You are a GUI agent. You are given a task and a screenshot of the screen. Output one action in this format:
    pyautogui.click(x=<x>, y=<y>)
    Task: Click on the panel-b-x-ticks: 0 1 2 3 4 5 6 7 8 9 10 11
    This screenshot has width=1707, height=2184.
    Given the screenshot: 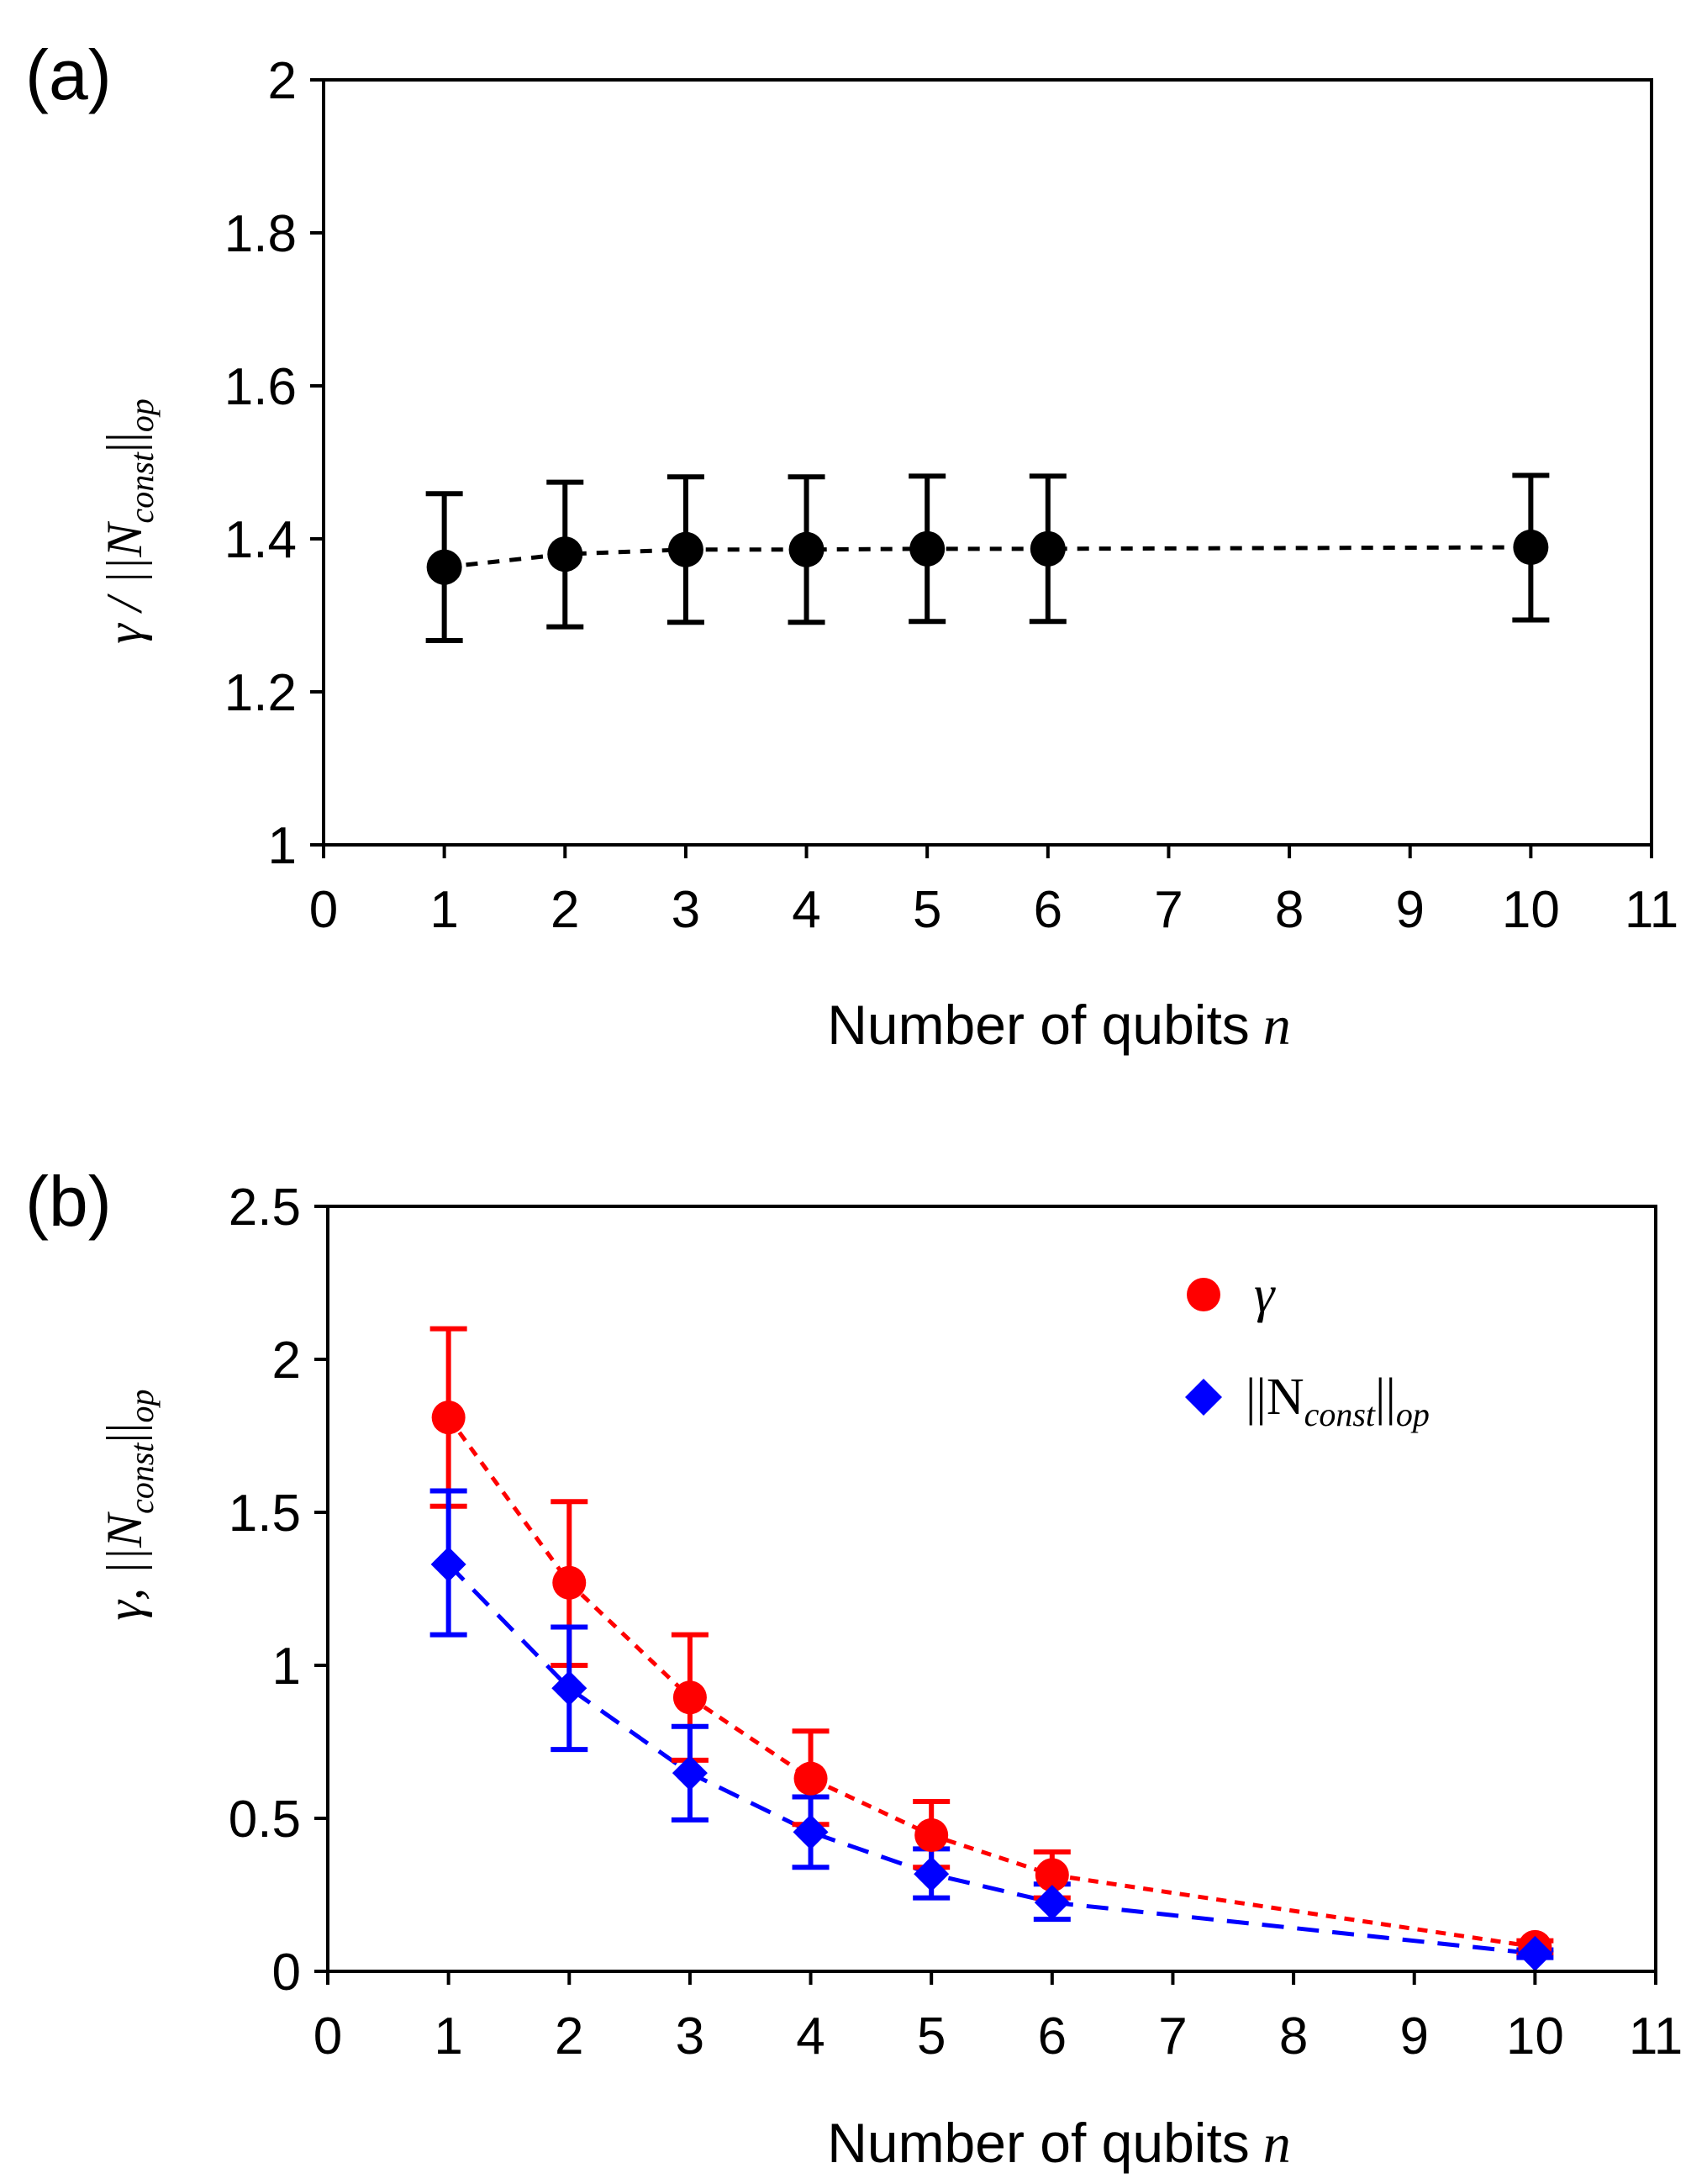 What is the action you would take?
    pyautogui.click(x=998, y=2018)
    